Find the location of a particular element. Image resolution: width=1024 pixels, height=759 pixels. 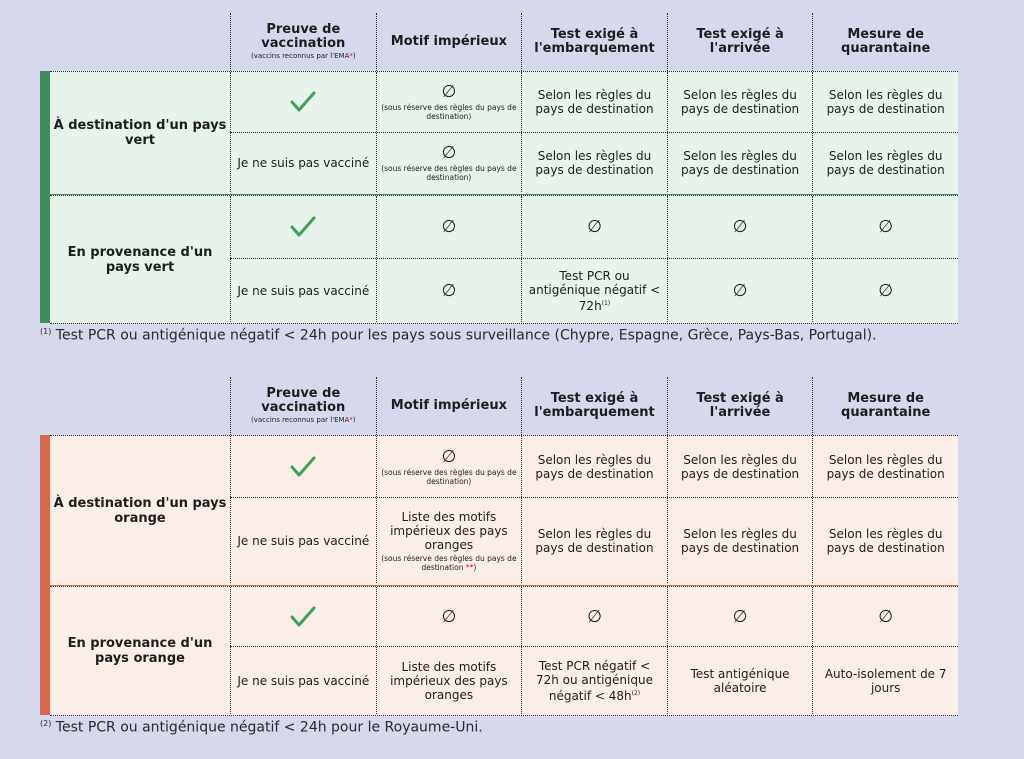

green-color-bar is located at coordinates (45, 197).